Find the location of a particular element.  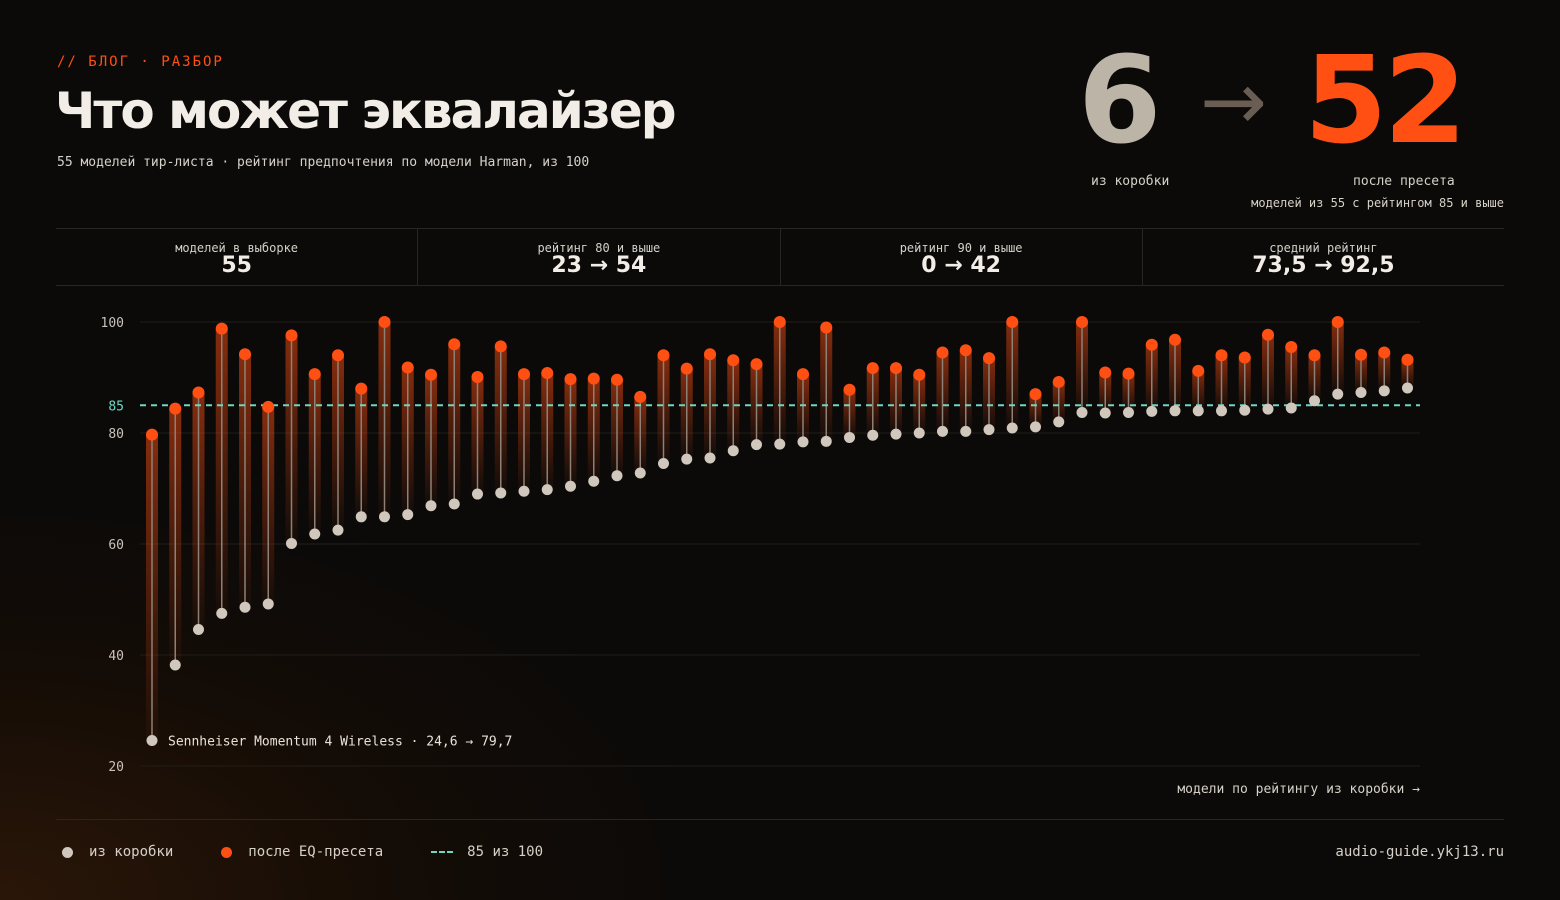

page-title: Что может эквалайзер is located at coordinates (366, 111).